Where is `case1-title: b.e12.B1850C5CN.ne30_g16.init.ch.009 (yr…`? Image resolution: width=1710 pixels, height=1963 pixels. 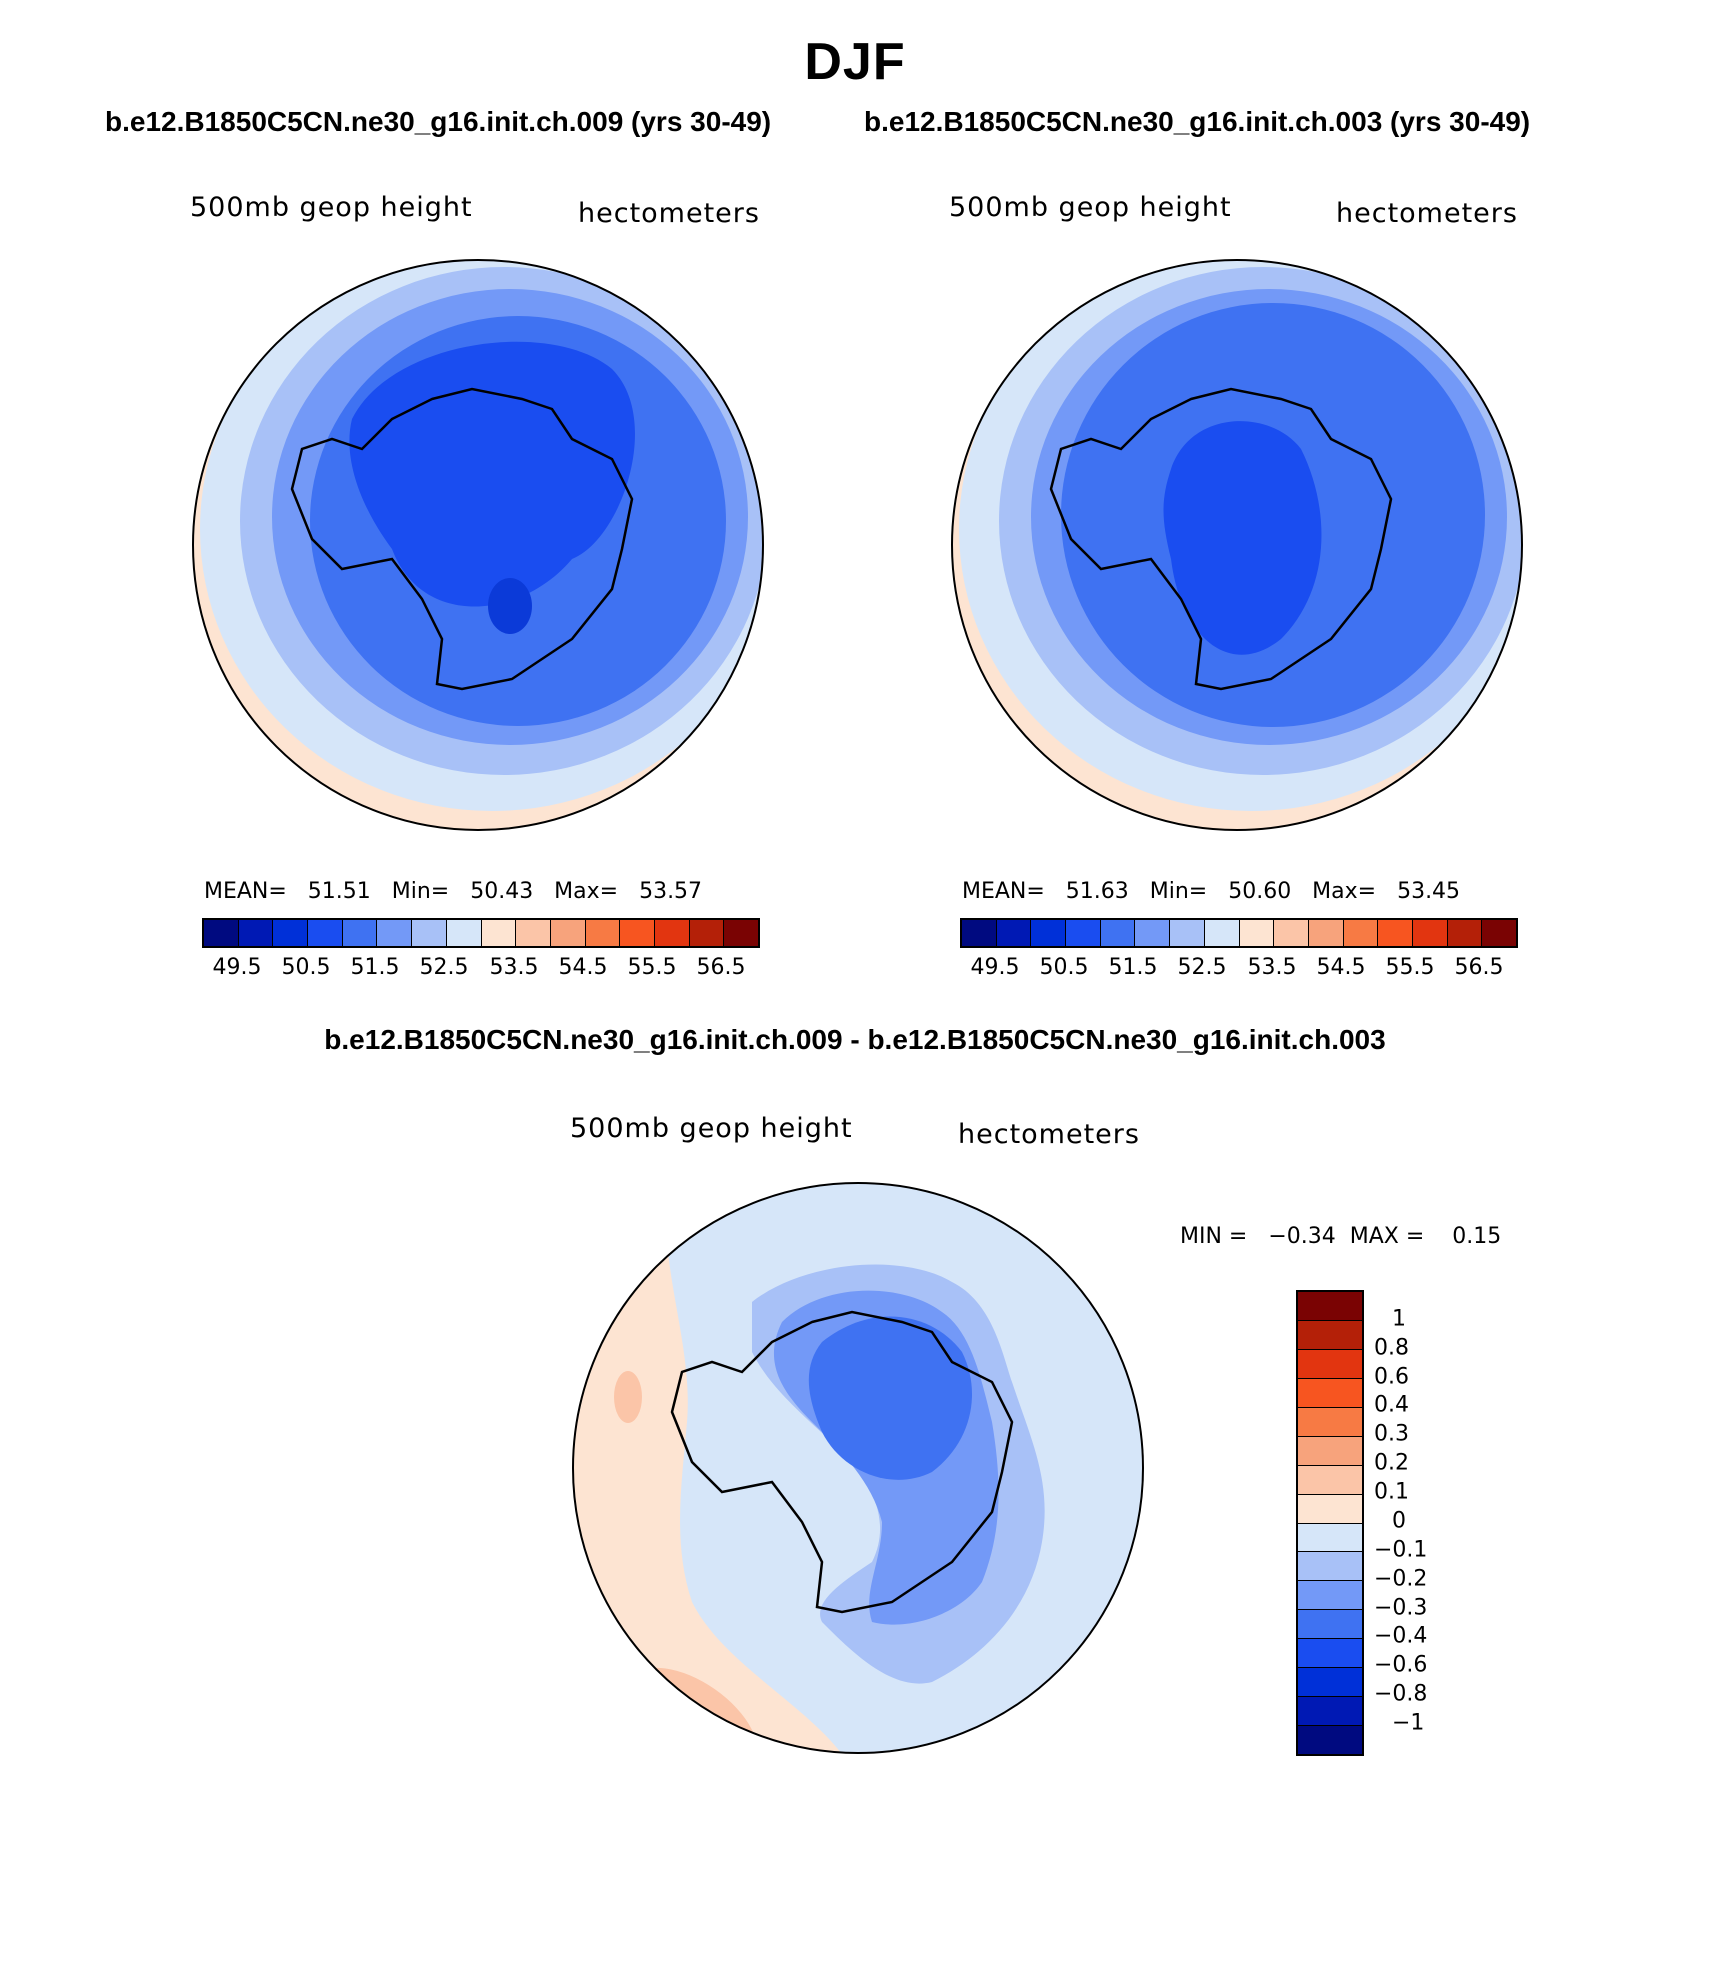
case1-title: b.e12.B1850C5CN.ne30_g16.init.ch.009 (yr… is located at coordinates (438, 121).